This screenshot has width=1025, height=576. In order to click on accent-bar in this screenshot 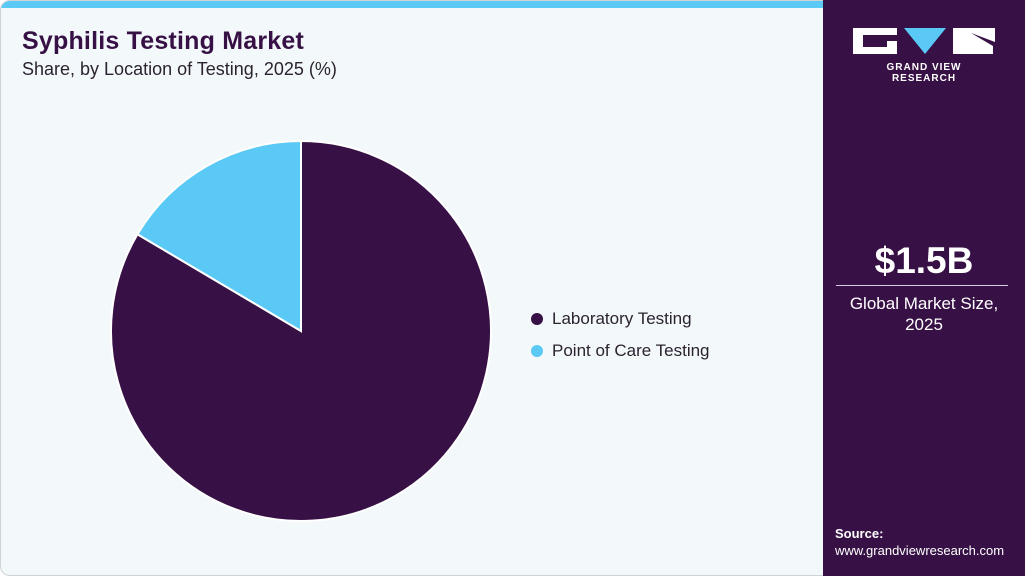, I will do `click(412, 4)`.